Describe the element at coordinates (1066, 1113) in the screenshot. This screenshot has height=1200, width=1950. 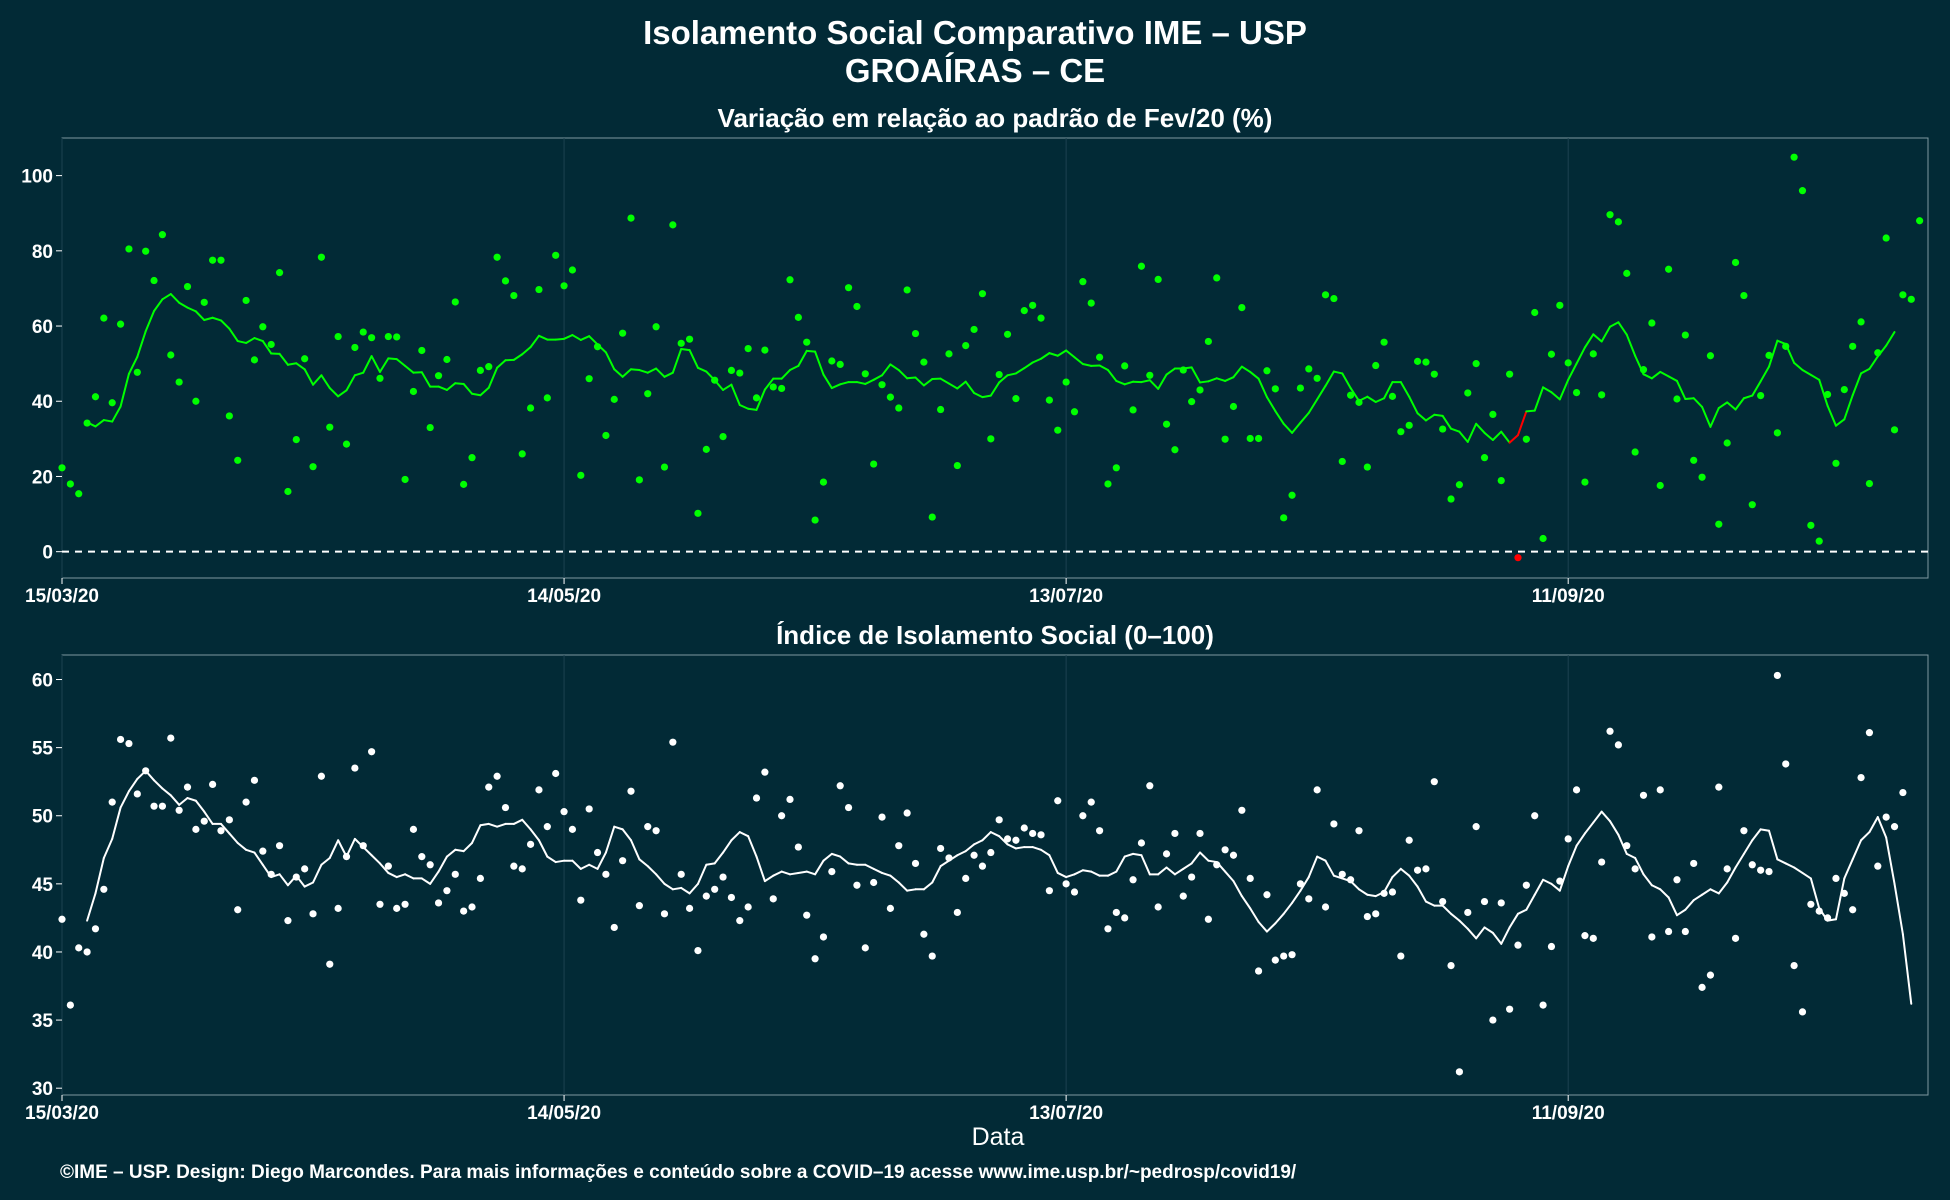
I see `x-tick-label: 13/07/20` at that location.